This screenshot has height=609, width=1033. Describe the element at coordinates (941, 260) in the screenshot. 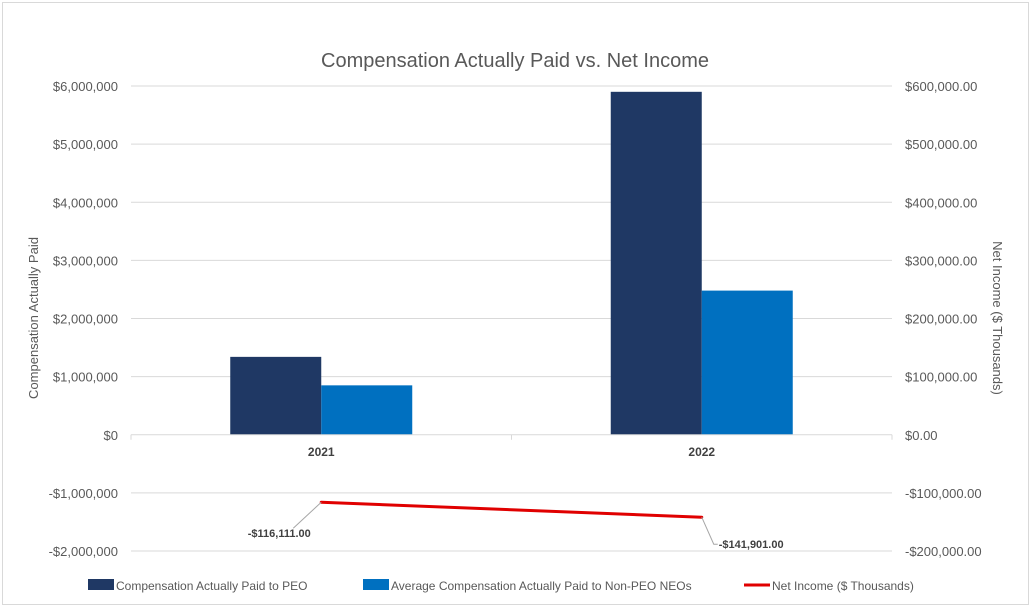

I see `y2-tick-label: $300,000.00` at that location.